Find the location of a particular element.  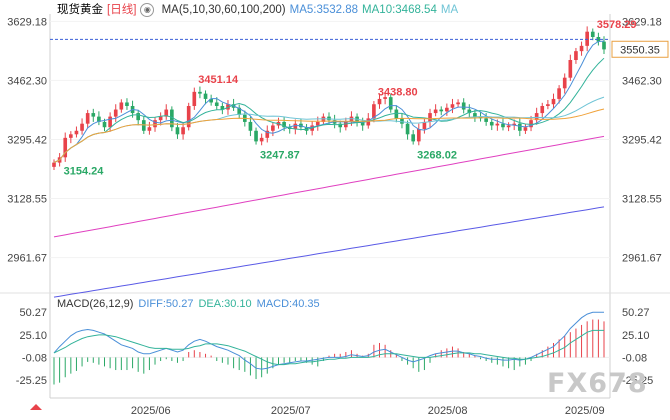

scroll-marker-icon is located at coordinates (36, 407).